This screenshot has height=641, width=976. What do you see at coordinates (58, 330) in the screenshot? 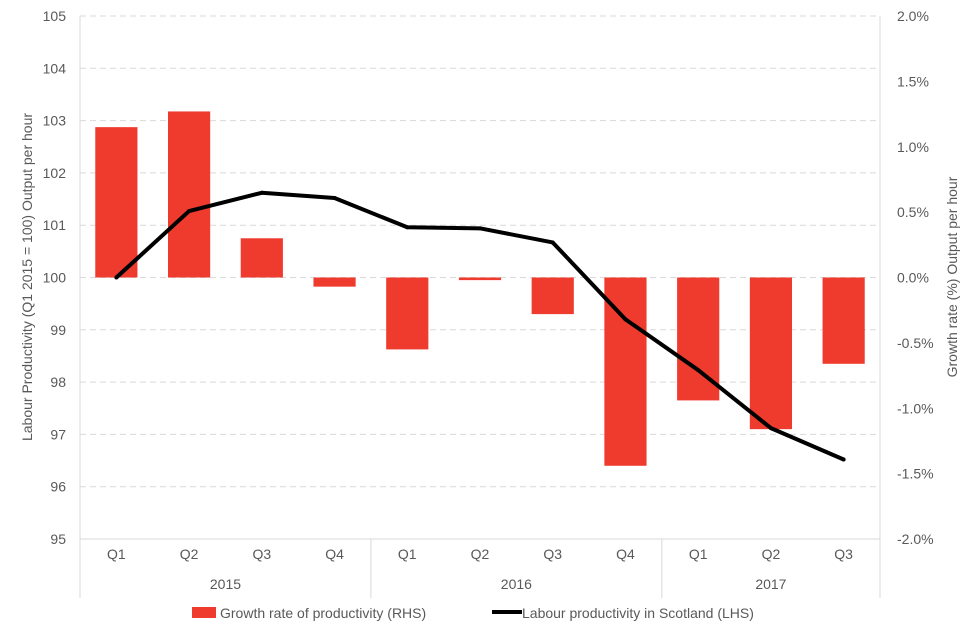
I see `left-tick-label: 99` at bounding box center [58, 330].